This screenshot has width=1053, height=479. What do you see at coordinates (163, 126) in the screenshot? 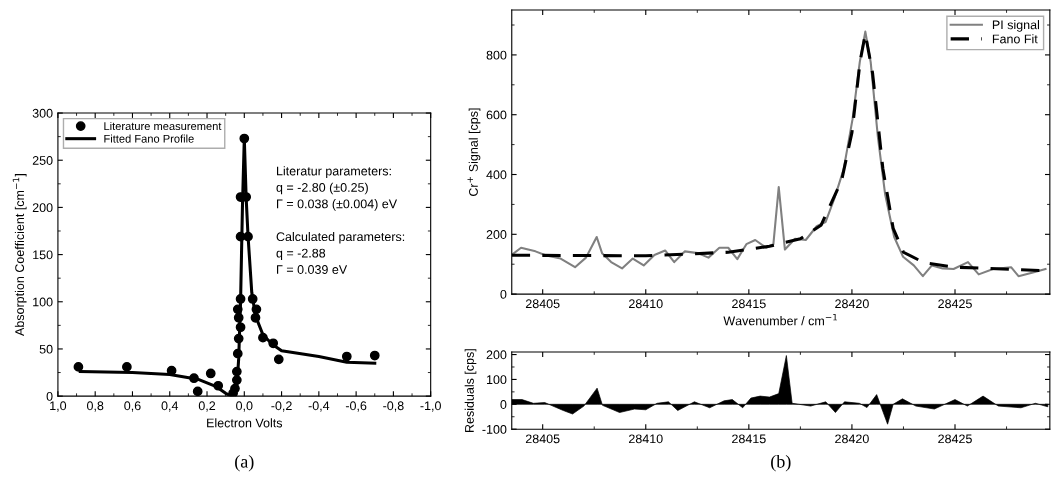
I see `legend-label: Literature measurement` at bounding box center [163, 126].